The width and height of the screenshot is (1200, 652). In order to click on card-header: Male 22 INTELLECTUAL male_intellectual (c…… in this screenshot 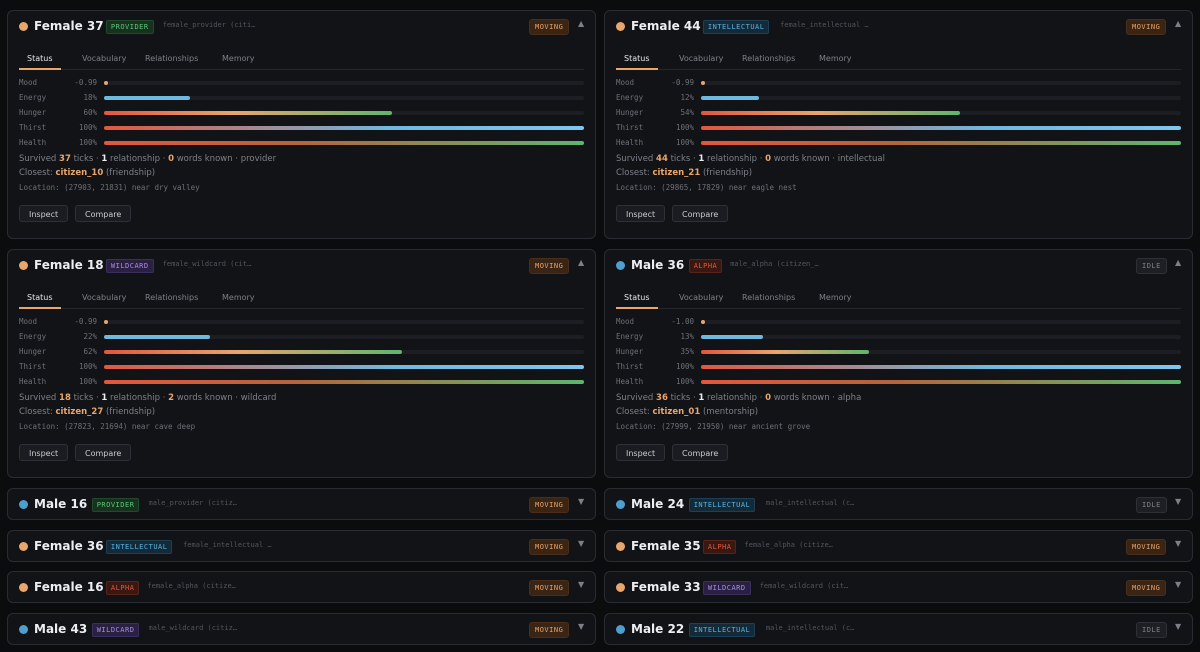, I will do `click(898, 630)`.